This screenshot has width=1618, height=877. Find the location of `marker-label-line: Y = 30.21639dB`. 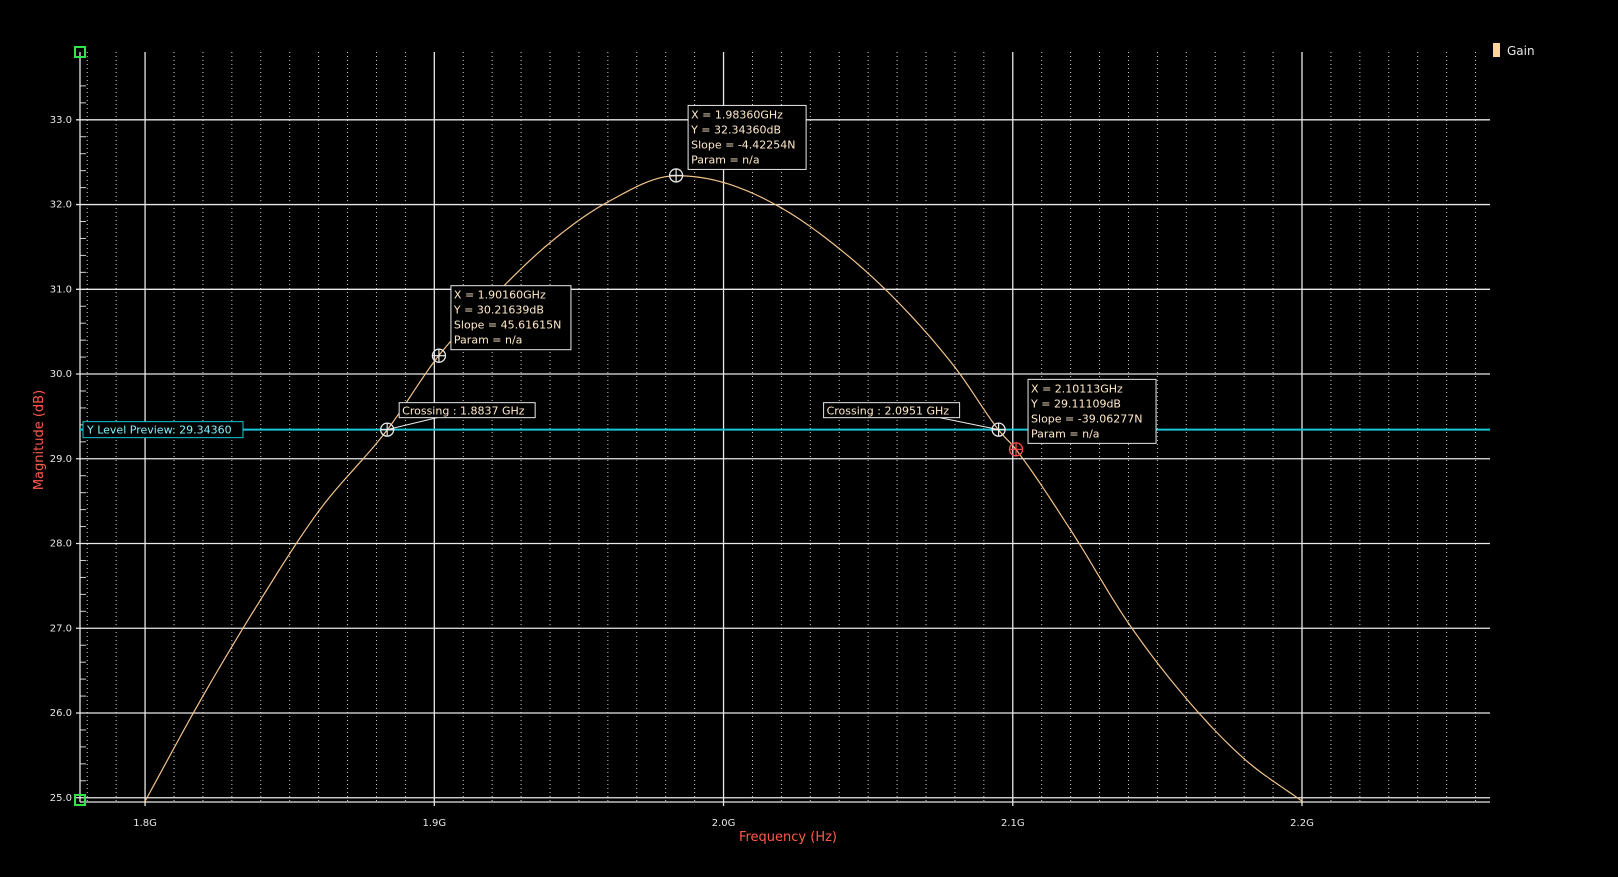

marker-label-line: Y = 30.21639dB is located at coordinates (498, 310).